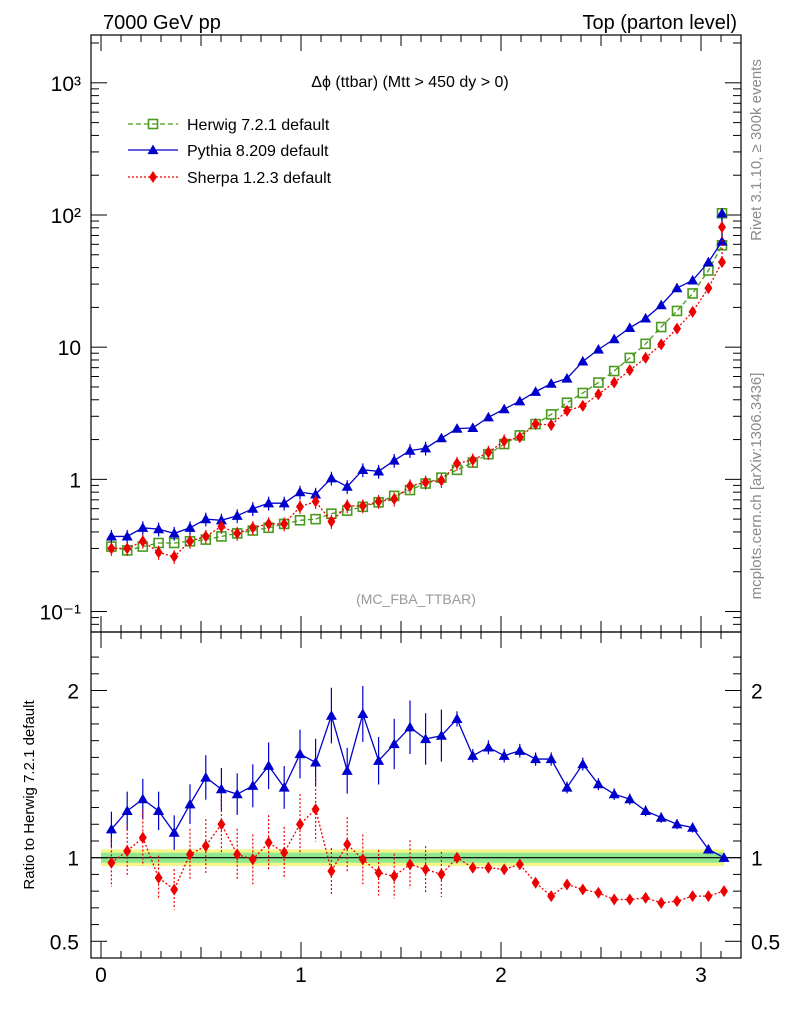 The height and width of the screenshot is (1024, 786). What do you see at coordinates (757, 859) in the screenshot?
I see `ratio-y-tick-label-right: 1` at bounding box center [757, 859].